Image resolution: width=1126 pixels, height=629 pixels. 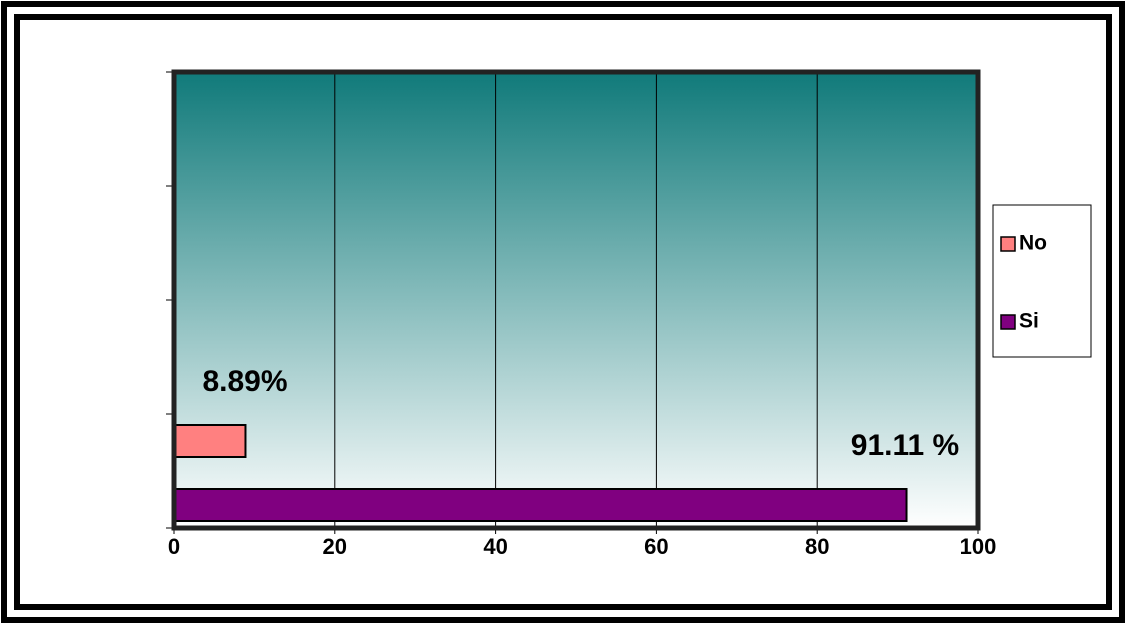 What do you see at coordinates (978, 546) in the screenshot?
I see `x-tick-label: 100` at bounding box center [978, 546].